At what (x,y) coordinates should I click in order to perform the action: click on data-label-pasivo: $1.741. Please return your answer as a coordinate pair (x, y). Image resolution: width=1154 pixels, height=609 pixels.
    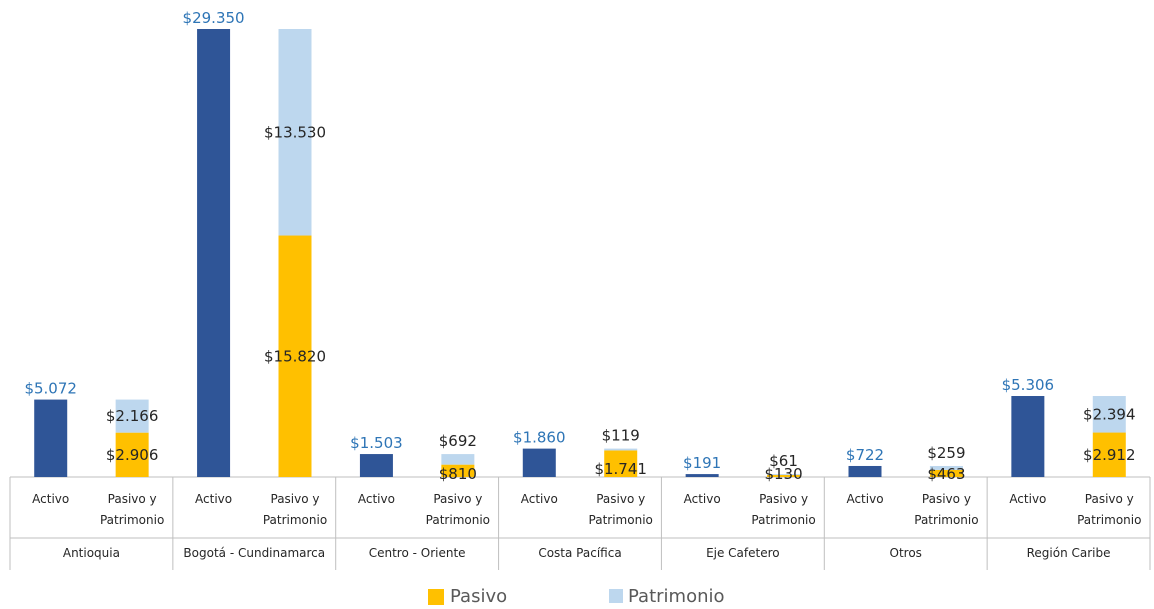
    Looking at the image, I should click on (620, 469).